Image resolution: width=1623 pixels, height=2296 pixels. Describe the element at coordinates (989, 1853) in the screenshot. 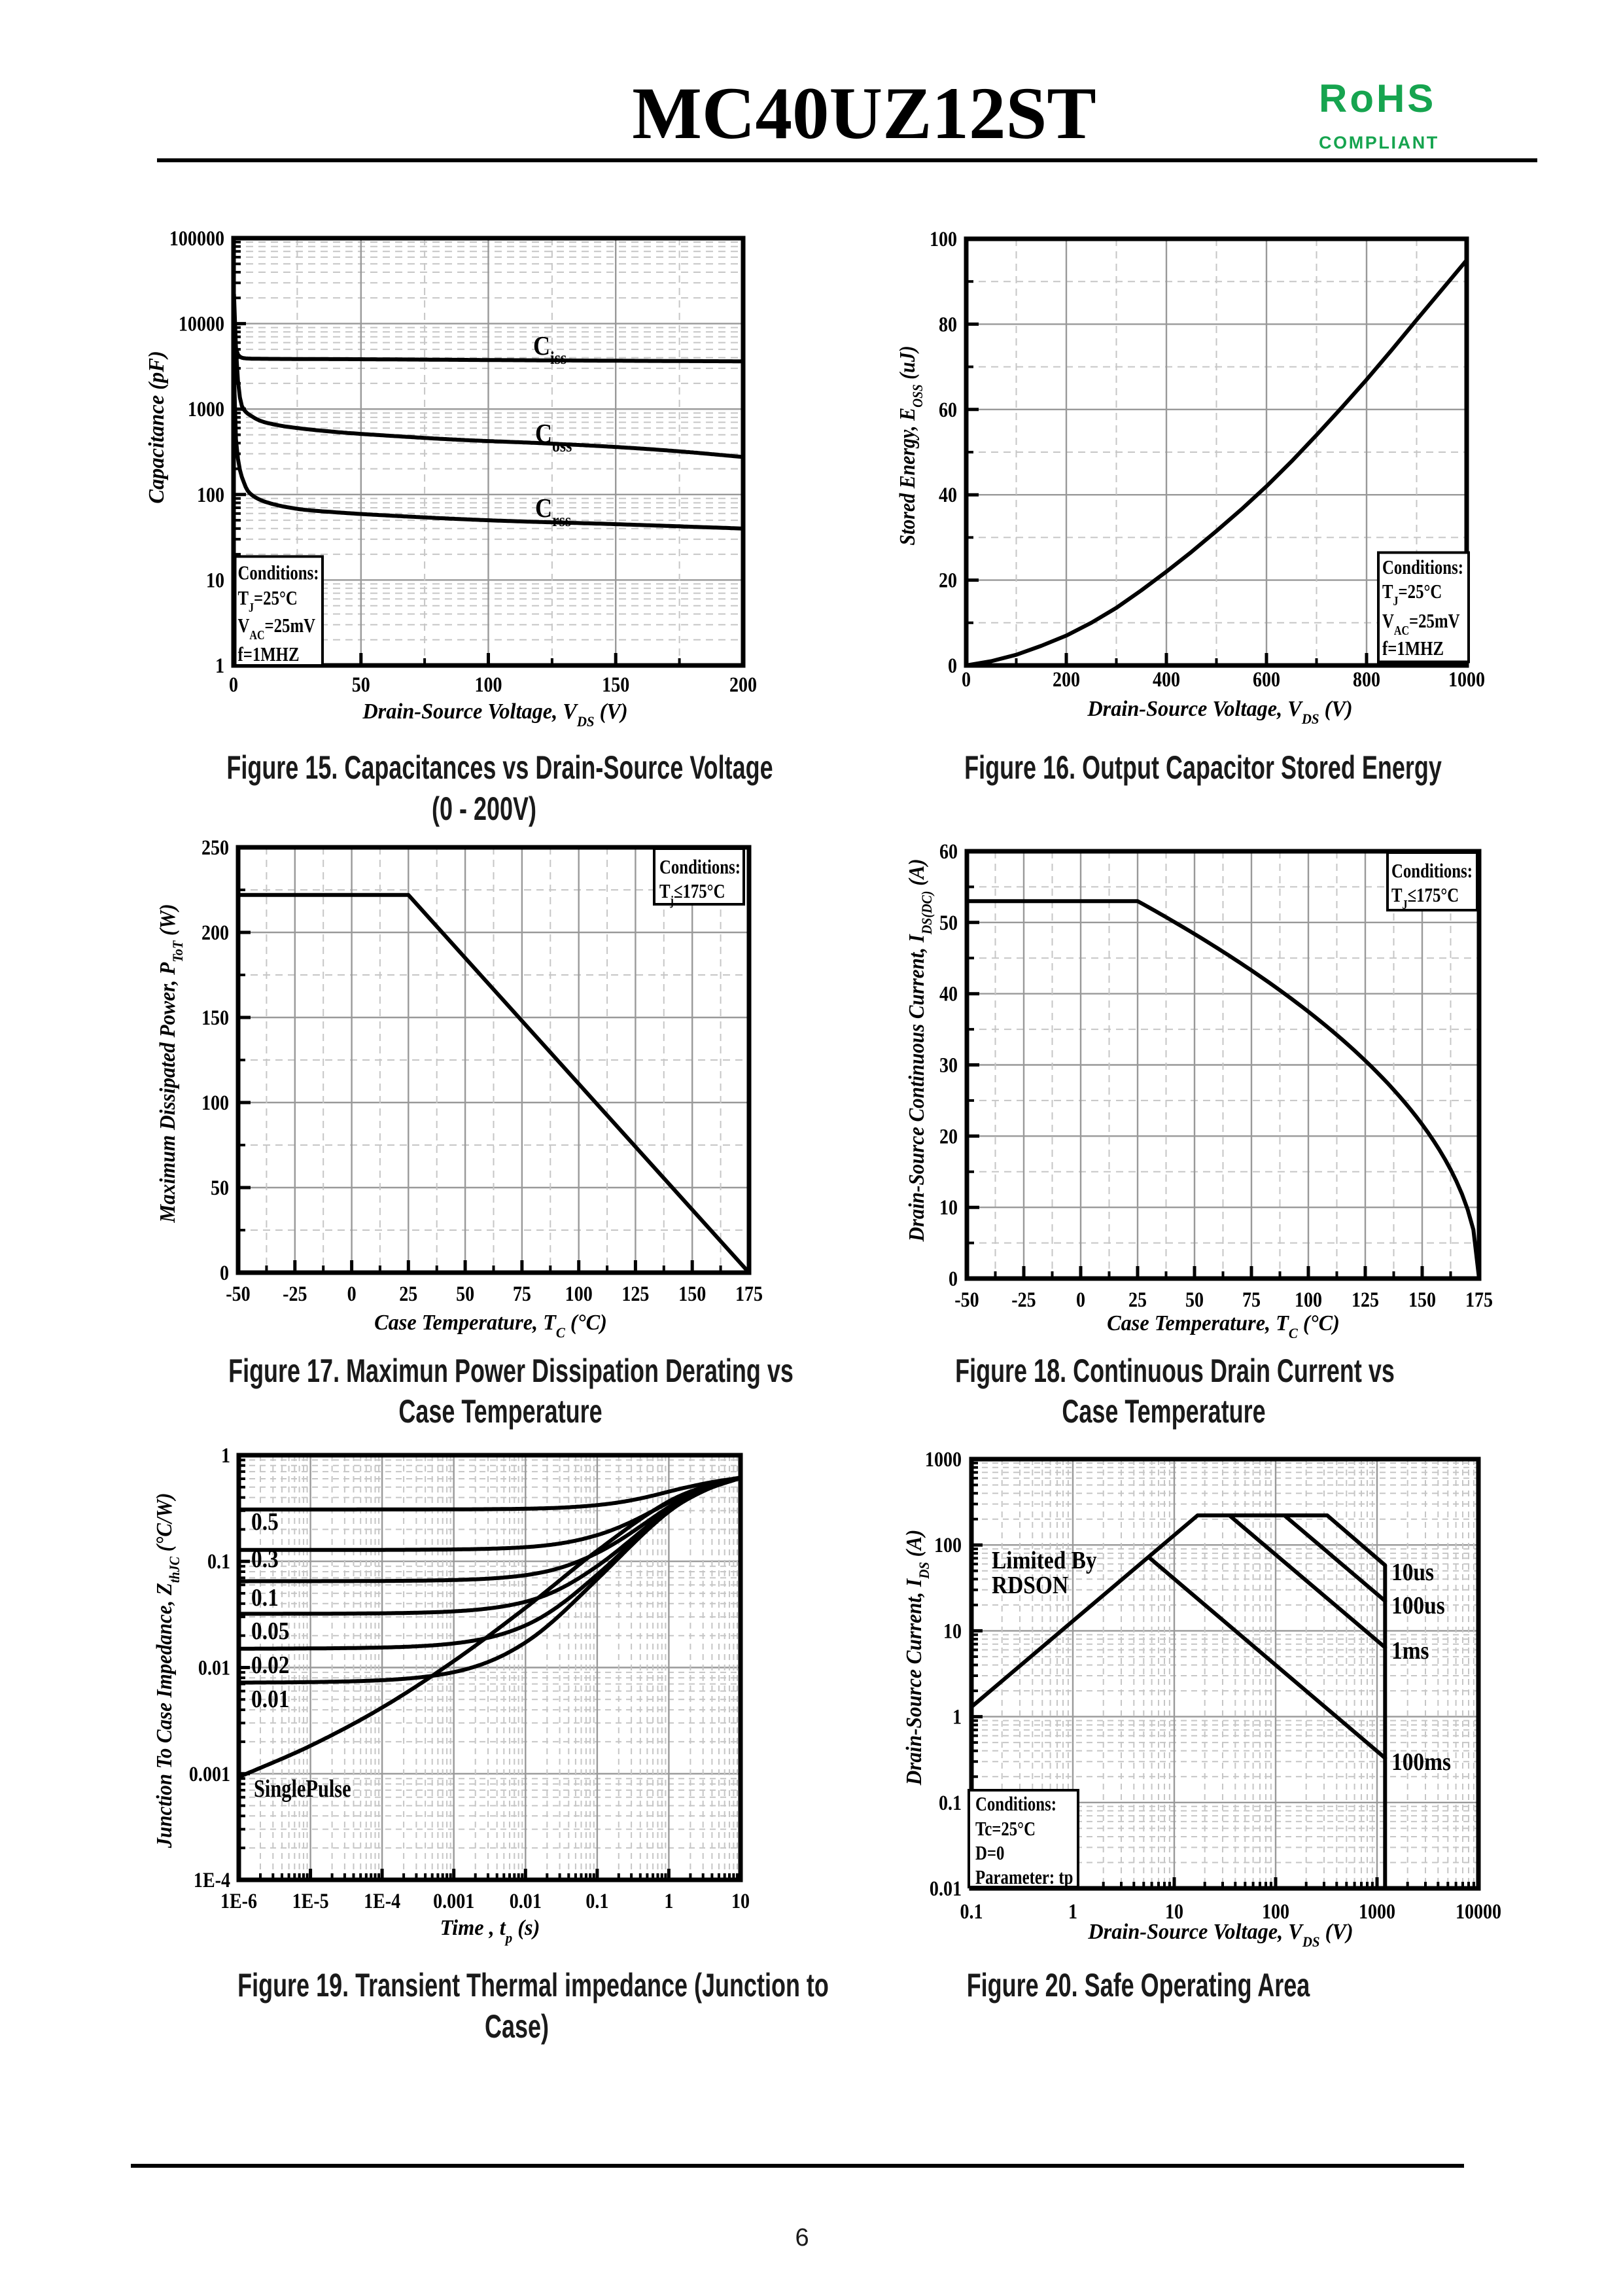

I see `svg-text: D=0` at that location.